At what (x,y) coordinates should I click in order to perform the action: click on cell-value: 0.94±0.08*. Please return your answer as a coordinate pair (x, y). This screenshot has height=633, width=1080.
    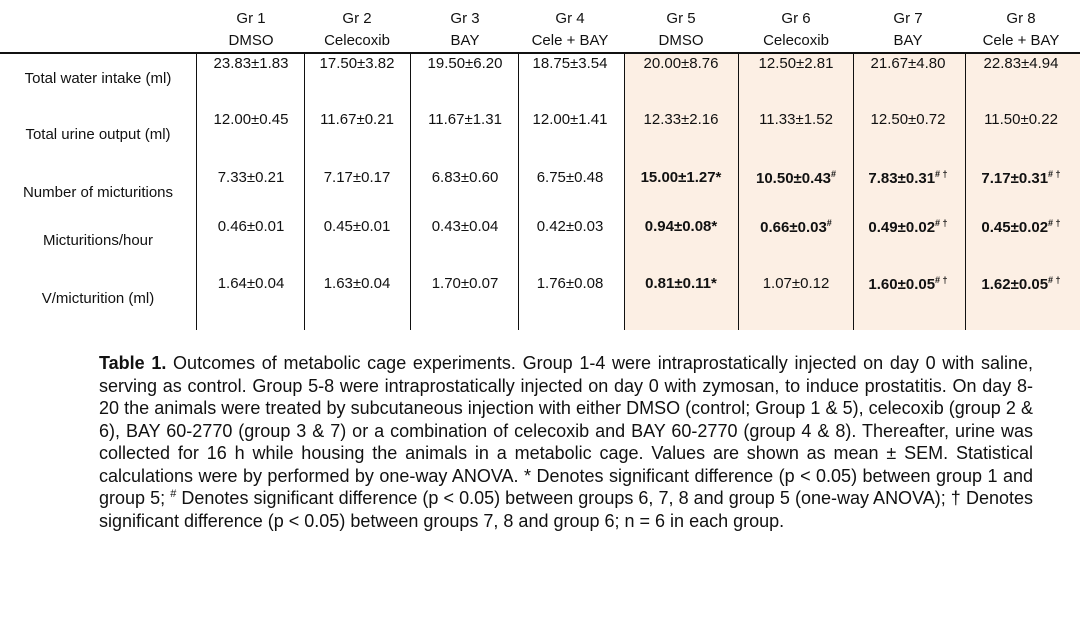
    Looking at the image, I should click on (681, 226).